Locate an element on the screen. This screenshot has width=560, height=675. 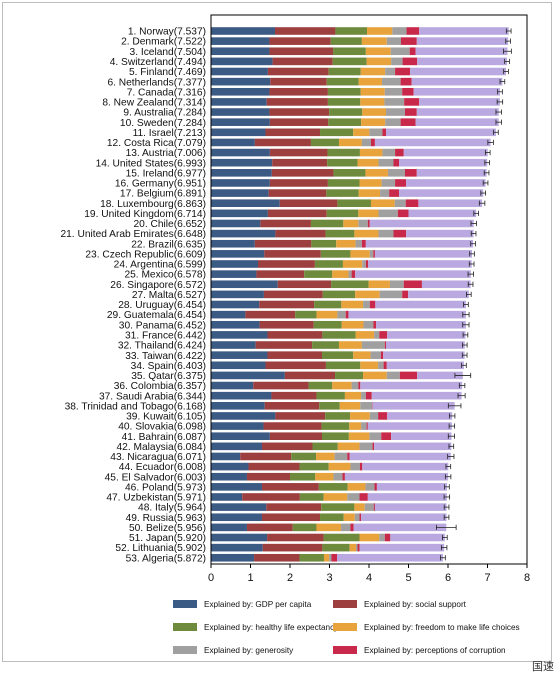
category-label: 37. Saudi Arabia(6.344) is located at coordinates (152, 396).